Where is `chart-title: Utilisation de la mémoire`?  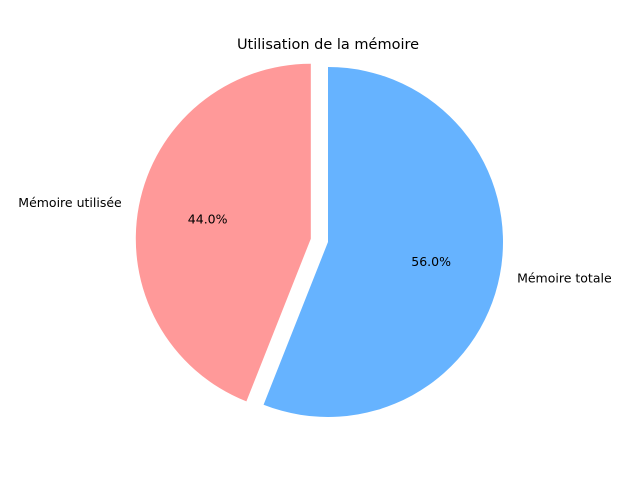 chart-title: Utilisation de la mémoire is located at coordinates (328, 45).